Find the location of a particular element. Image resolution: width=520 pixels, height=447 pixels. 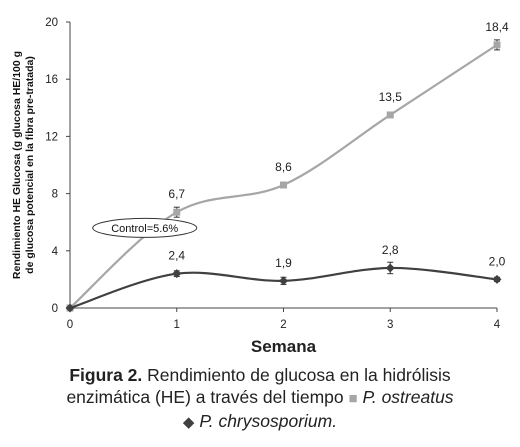

data-label-ostreatus: 13,5 is located at coordinates (391, 97).